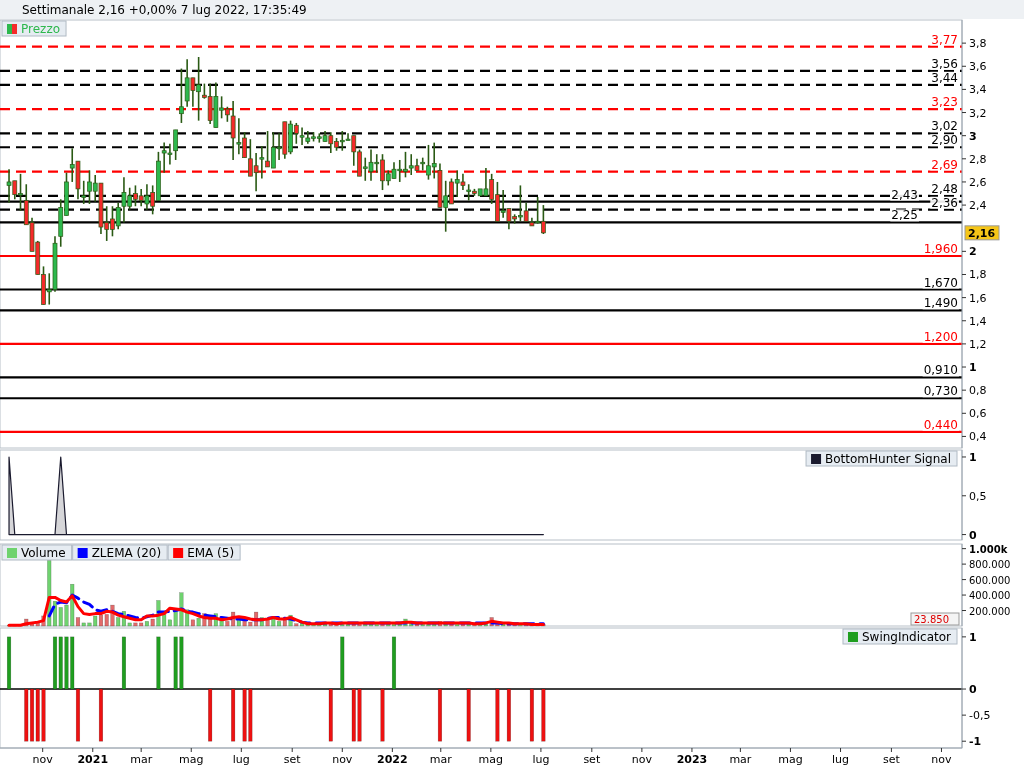  Describe the element at coordinates (904, 215) in the screenshot. I see `ref-line-label: 2,25` at that location.